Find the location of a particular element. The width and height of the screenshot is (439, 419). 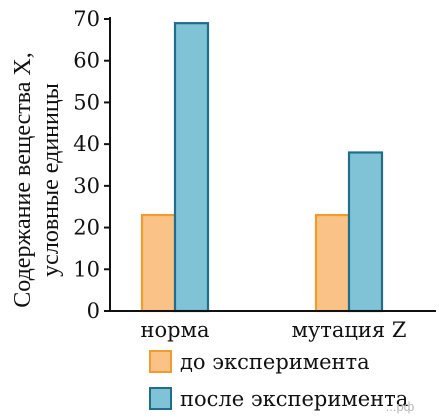

y-tick-label: 50 is located at coordinates (86, 102).